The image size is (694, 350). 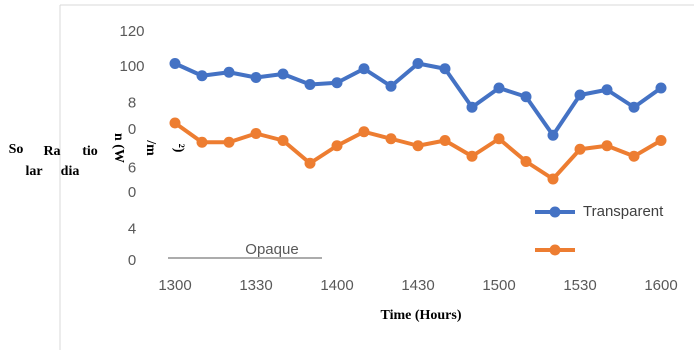 What do you see at coordinates (255, 285) in the screenshot?
I see `x-tick-label: 1330` at bounding box center [255, 285].